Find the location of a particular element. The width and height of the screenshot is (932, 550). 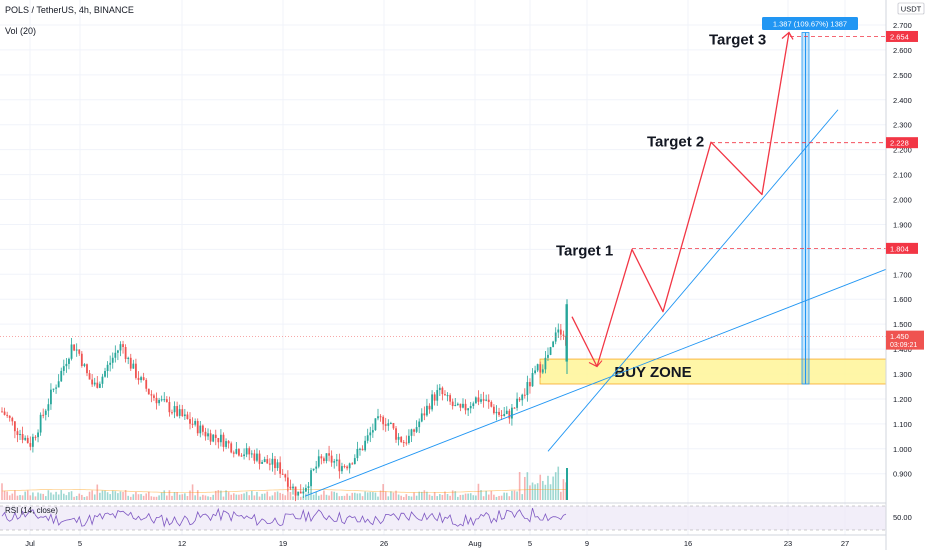

current-price-badge is located at coordinates (905, 340).